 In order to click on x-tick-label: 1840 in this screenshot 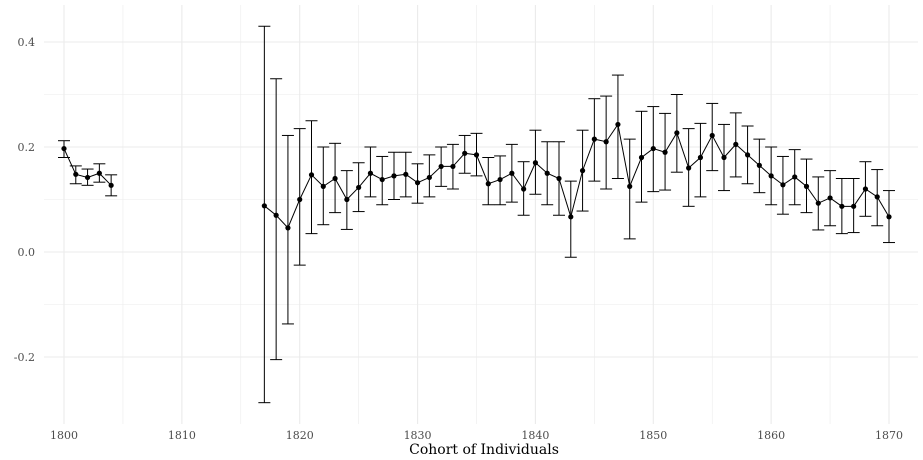, I will do `click(535, 435)`.